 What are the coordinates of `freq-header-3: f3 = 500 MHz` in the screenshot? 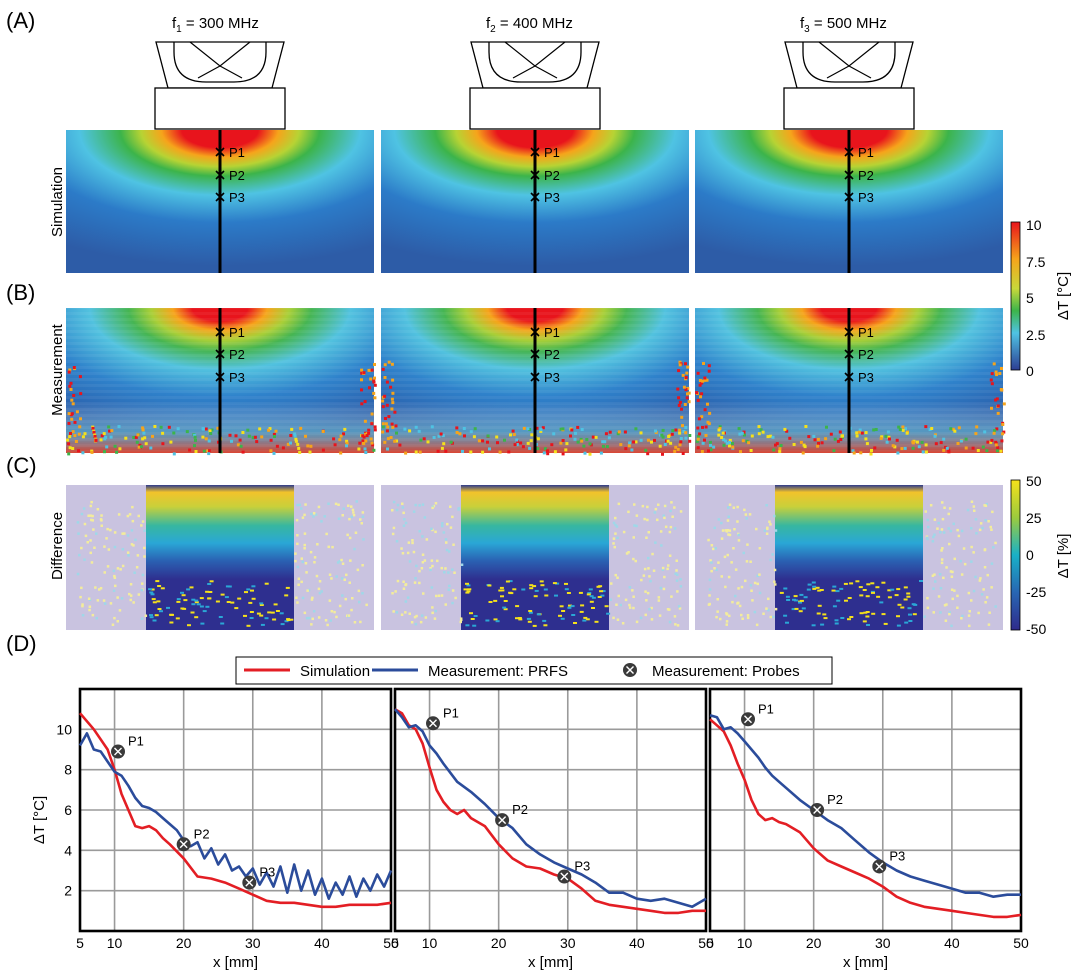 It's located at (843, 25).